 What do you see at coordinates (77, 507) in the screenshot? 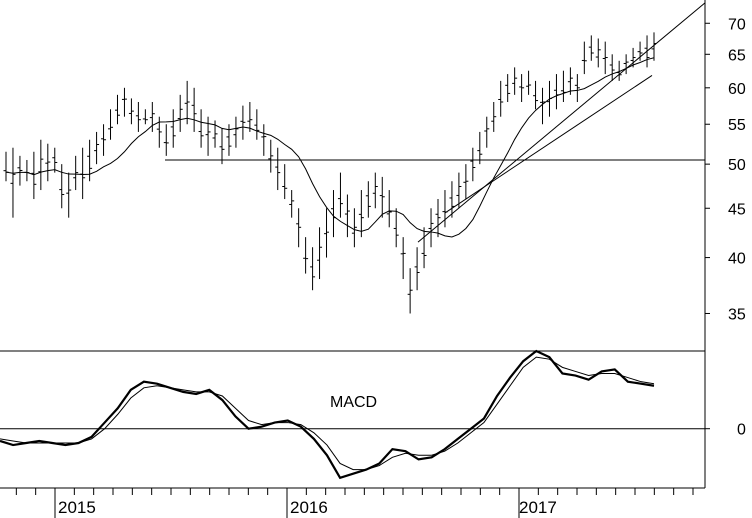
I see `year-label: 2015` at bounding box center [77, 507].